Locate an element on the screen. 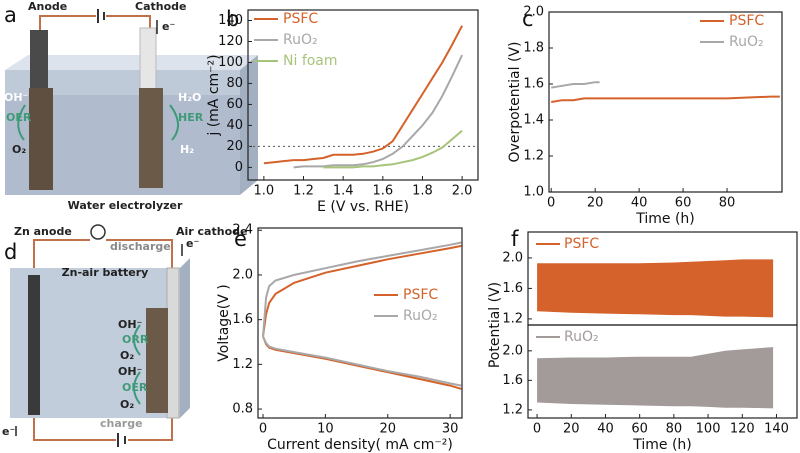 The image size is (800, 453). label: Cathode is located at coordinates (160, 6).